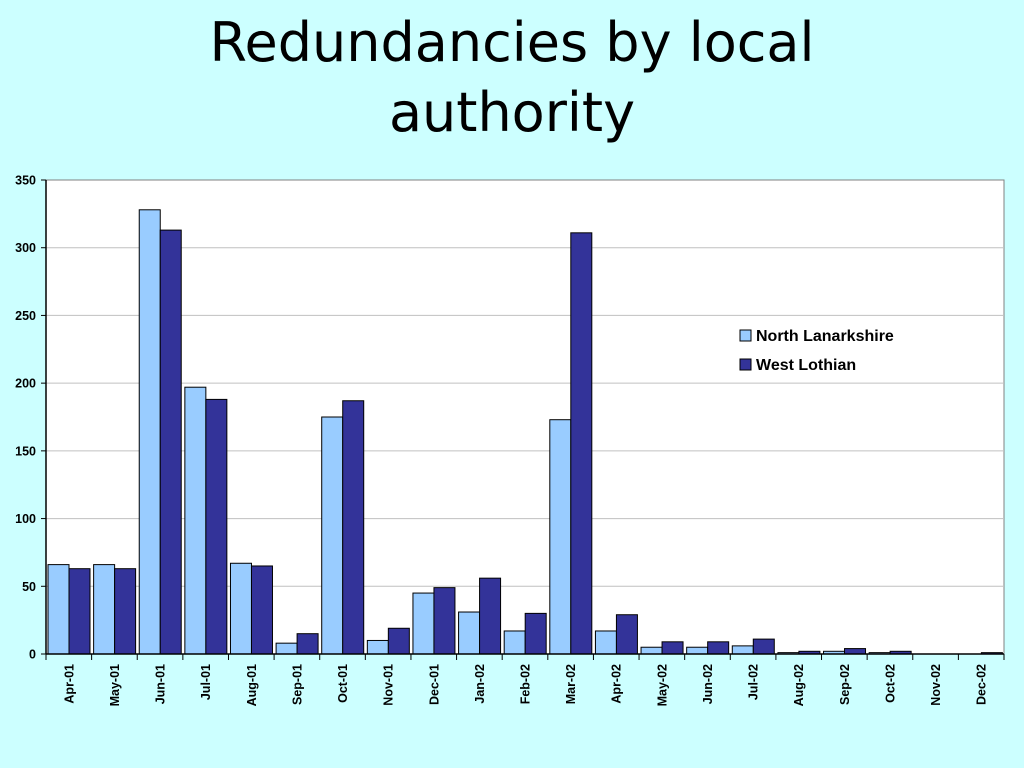  What do you see at coordinates (799, 685) in the screenshot?
I see `x-tick-label: Aug-02` at bounding box center [799, 685].